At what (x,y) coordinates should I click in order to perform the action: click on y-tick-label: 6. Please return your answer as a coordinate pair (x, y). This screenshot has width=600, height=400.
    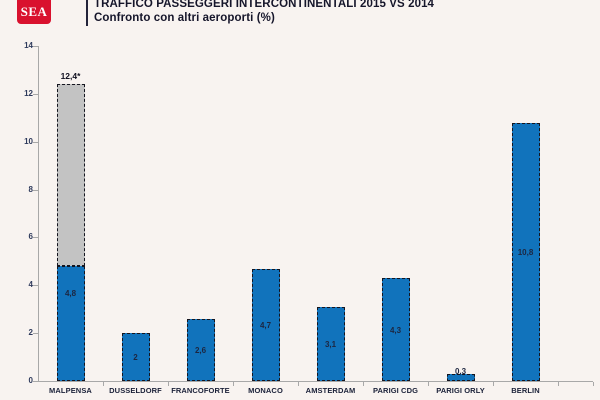
    Looking at the image, I should click on (30, 237).